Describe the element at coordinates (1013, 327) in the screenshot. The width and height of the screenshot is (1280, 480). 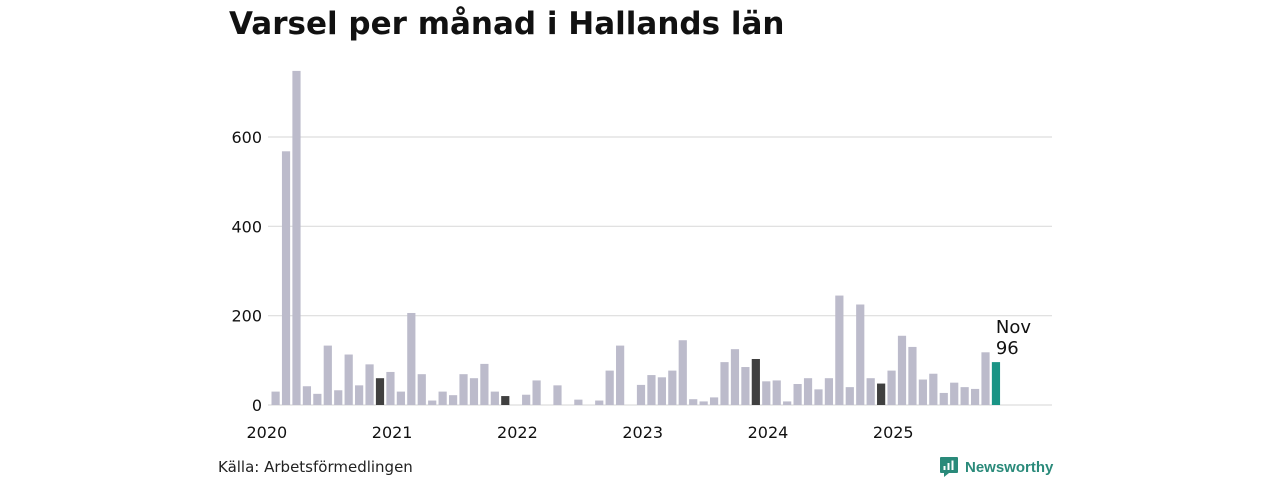
I see `annotation-month: Nov` at that location.